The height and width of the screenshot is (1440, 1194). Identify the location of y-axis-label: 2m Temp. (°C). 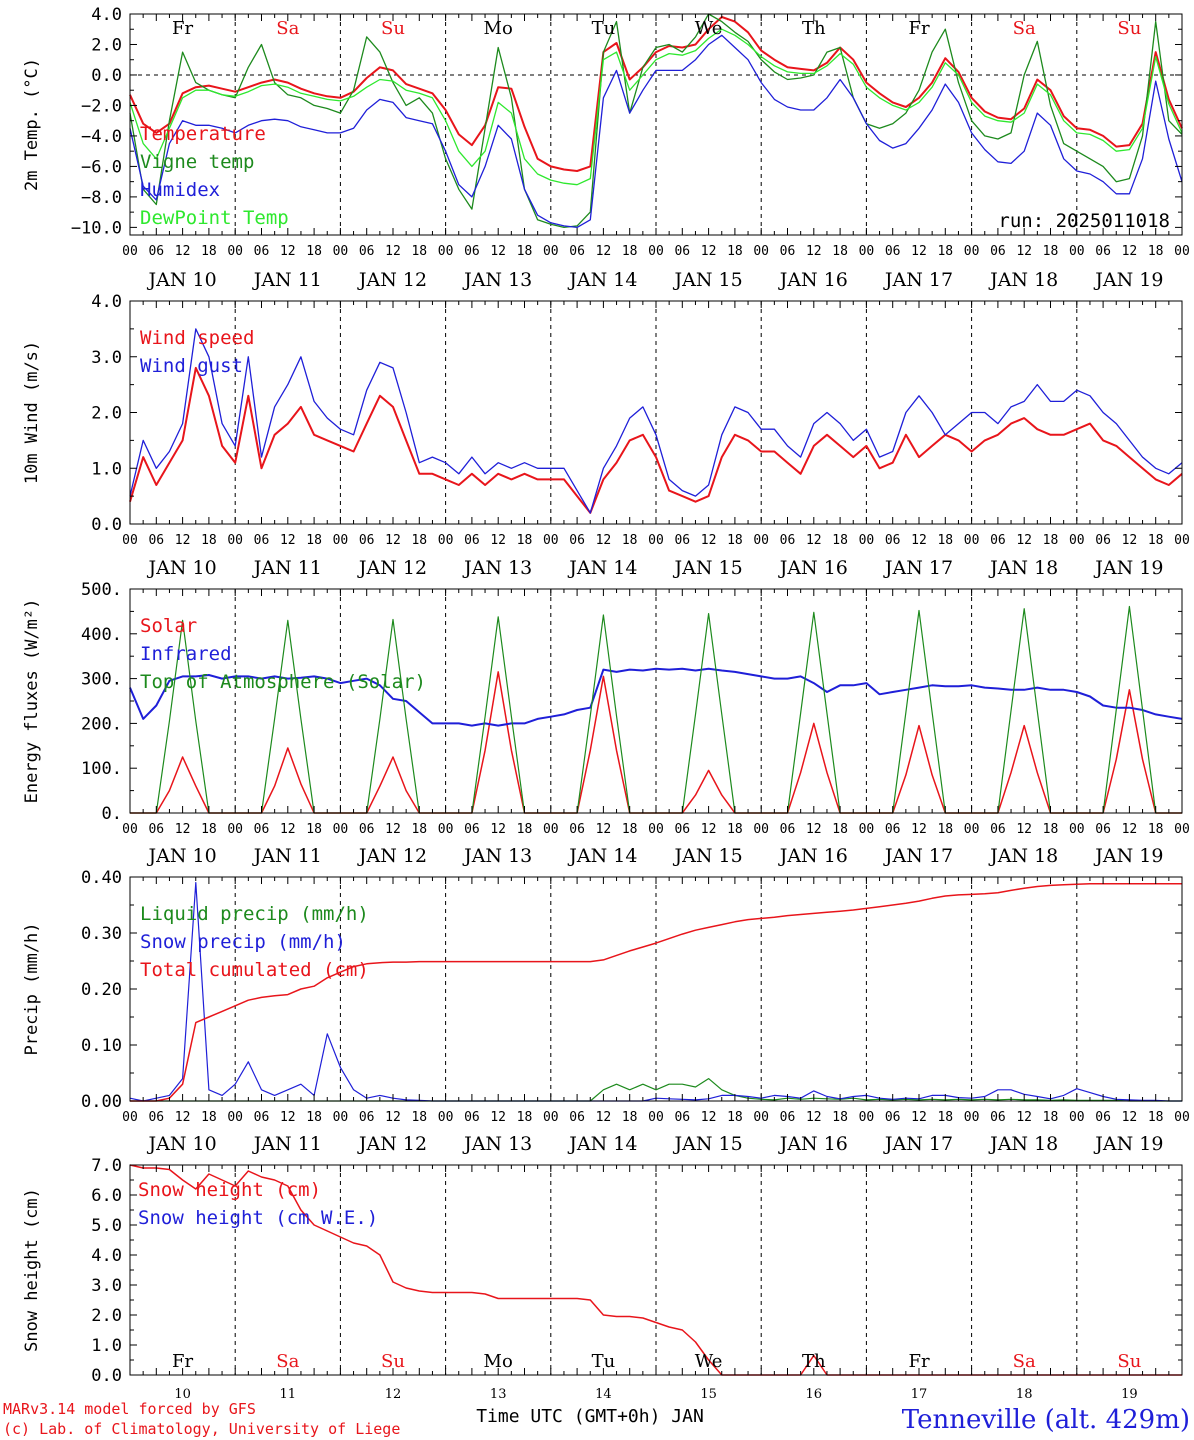
(32, 124).